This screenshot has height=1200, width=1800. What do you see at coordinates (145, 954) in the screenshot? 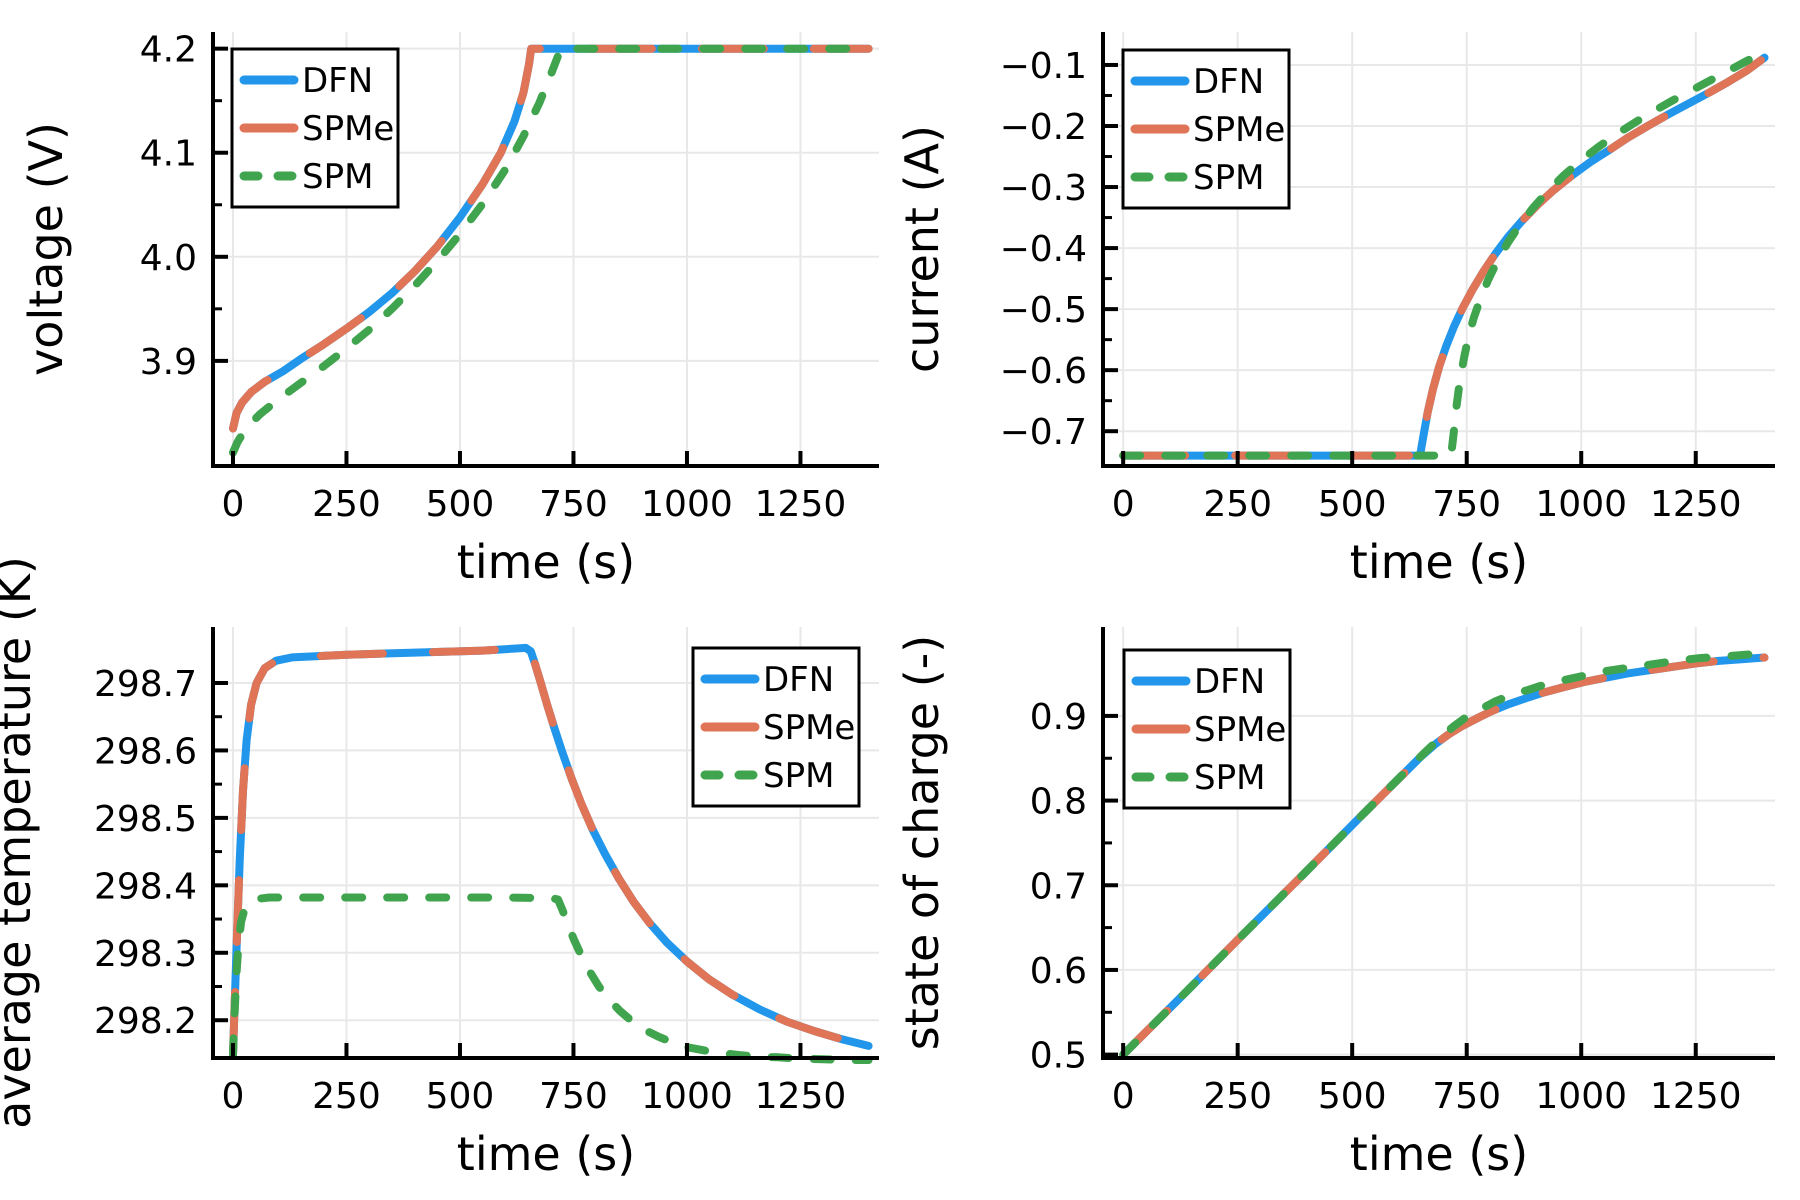
I see `y-tick-label: 298.3` at bounding box center [145, 954].